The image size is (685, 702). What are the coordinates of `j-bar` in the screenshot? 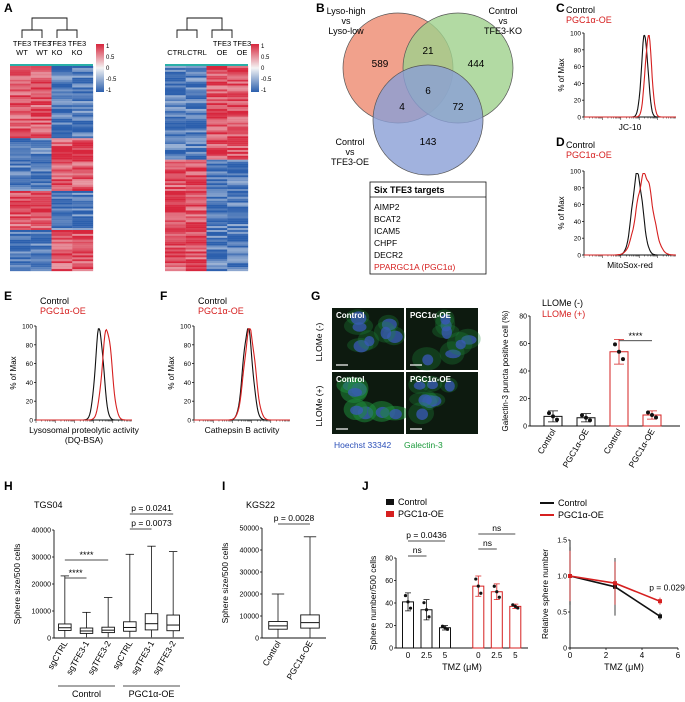 It's located at (445, 638).